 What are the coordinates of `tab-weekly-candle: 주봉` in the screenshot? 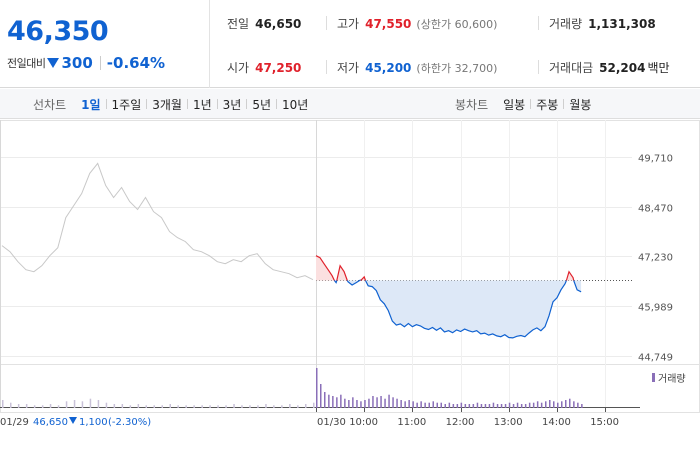 It's located at (547, 104).